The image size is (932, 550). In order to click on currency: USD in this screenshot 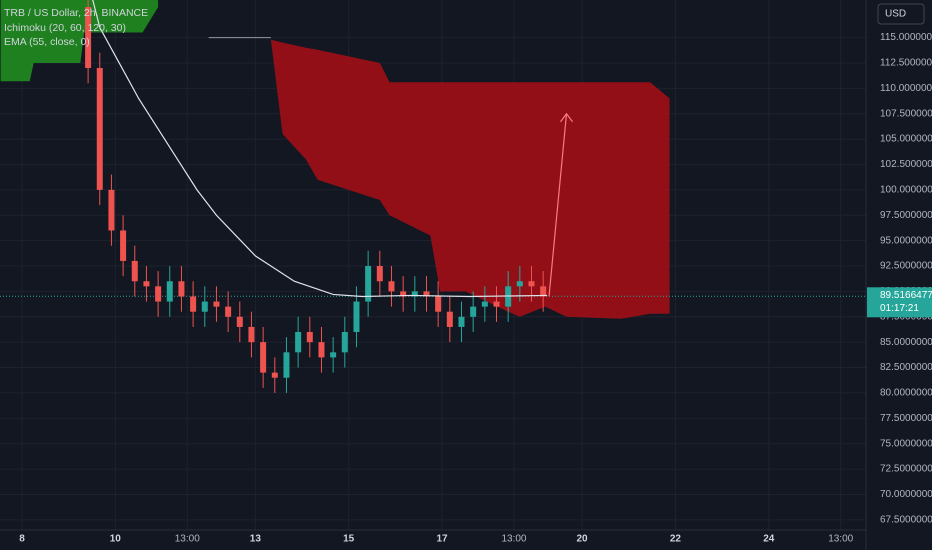, I will do `click(895, 14)`.